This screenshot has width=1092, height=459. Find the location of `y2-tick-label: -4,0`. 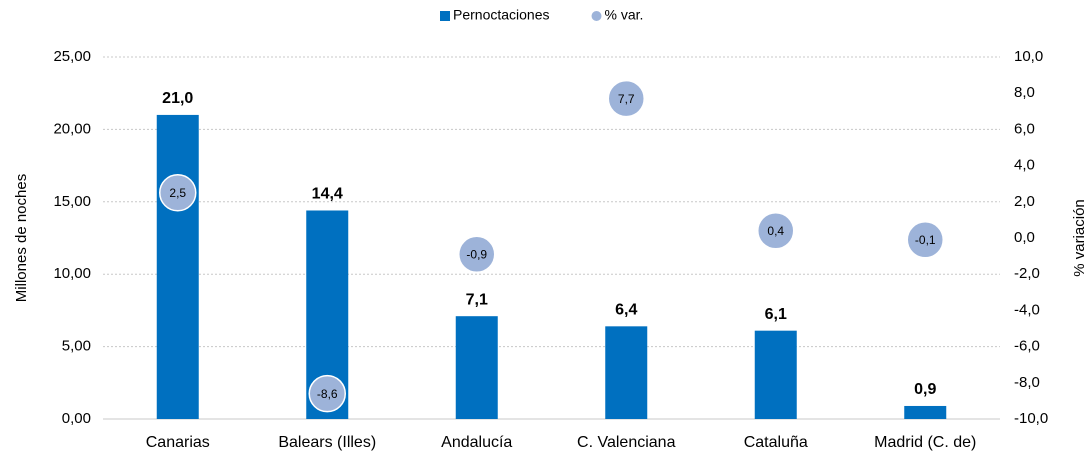

y2-tick-label: -4,0 is located at coordinates (1027, 309).